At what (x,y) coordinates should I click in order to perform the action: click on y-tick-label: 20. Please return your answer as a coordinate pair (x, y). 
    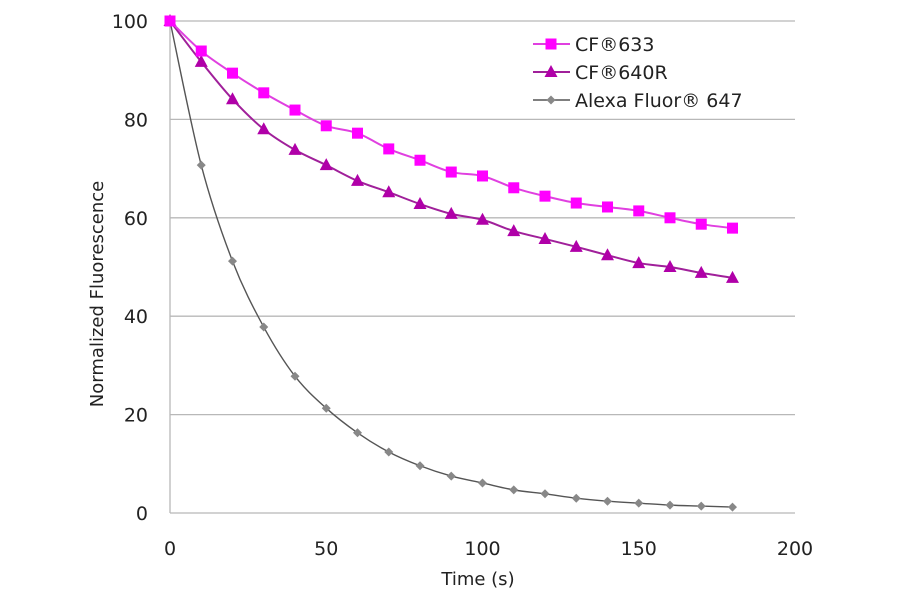
    Looking at the image, I should click on (136, 416).